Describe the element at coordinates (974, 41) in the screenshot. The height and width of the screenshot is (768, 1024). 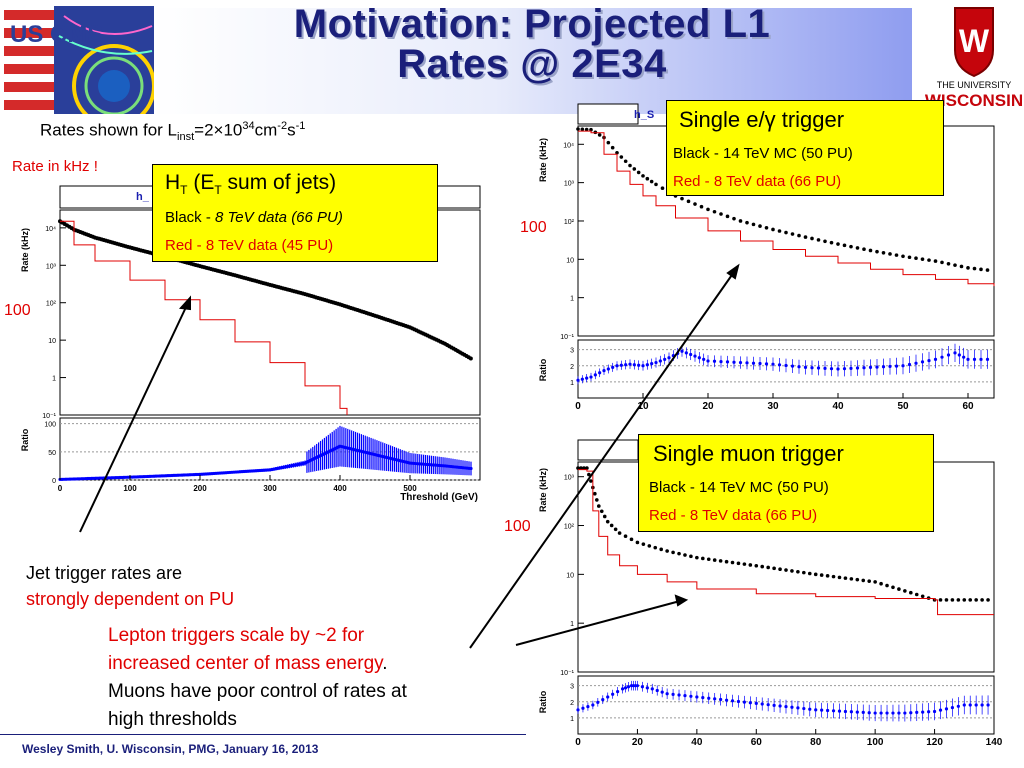
I see `svg-text: W` at that location.